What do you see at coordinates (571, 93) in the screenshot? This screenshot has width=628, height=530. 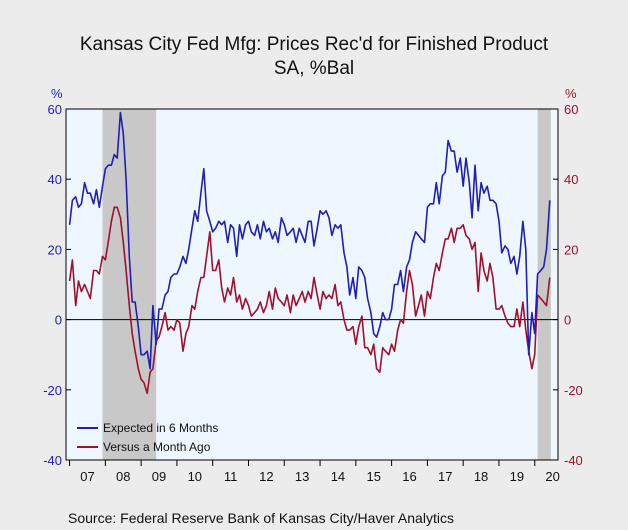 I see `right-axis-unit: %` at bounding box center [571, 93].